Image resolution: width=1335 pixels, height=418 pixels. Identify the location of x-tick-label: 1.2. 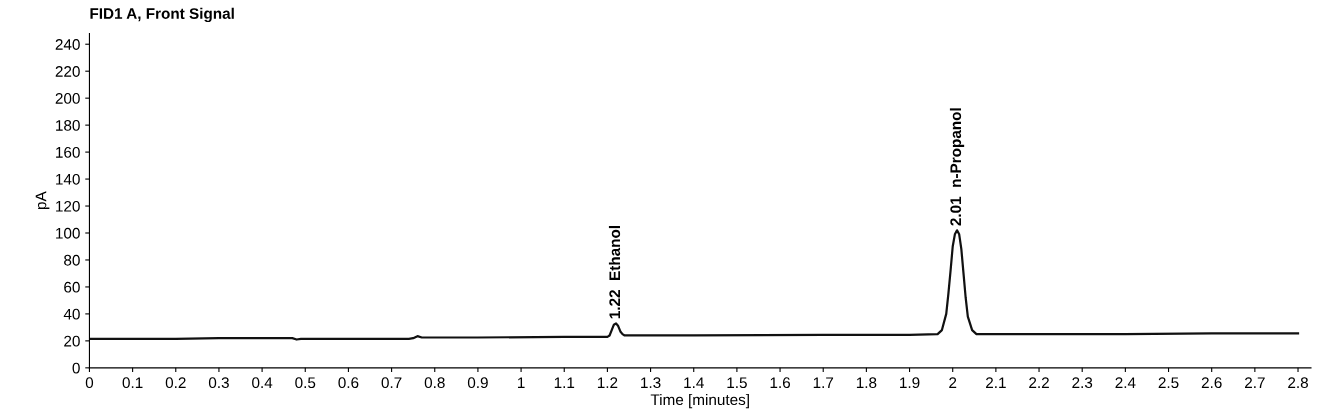
(607, 382).